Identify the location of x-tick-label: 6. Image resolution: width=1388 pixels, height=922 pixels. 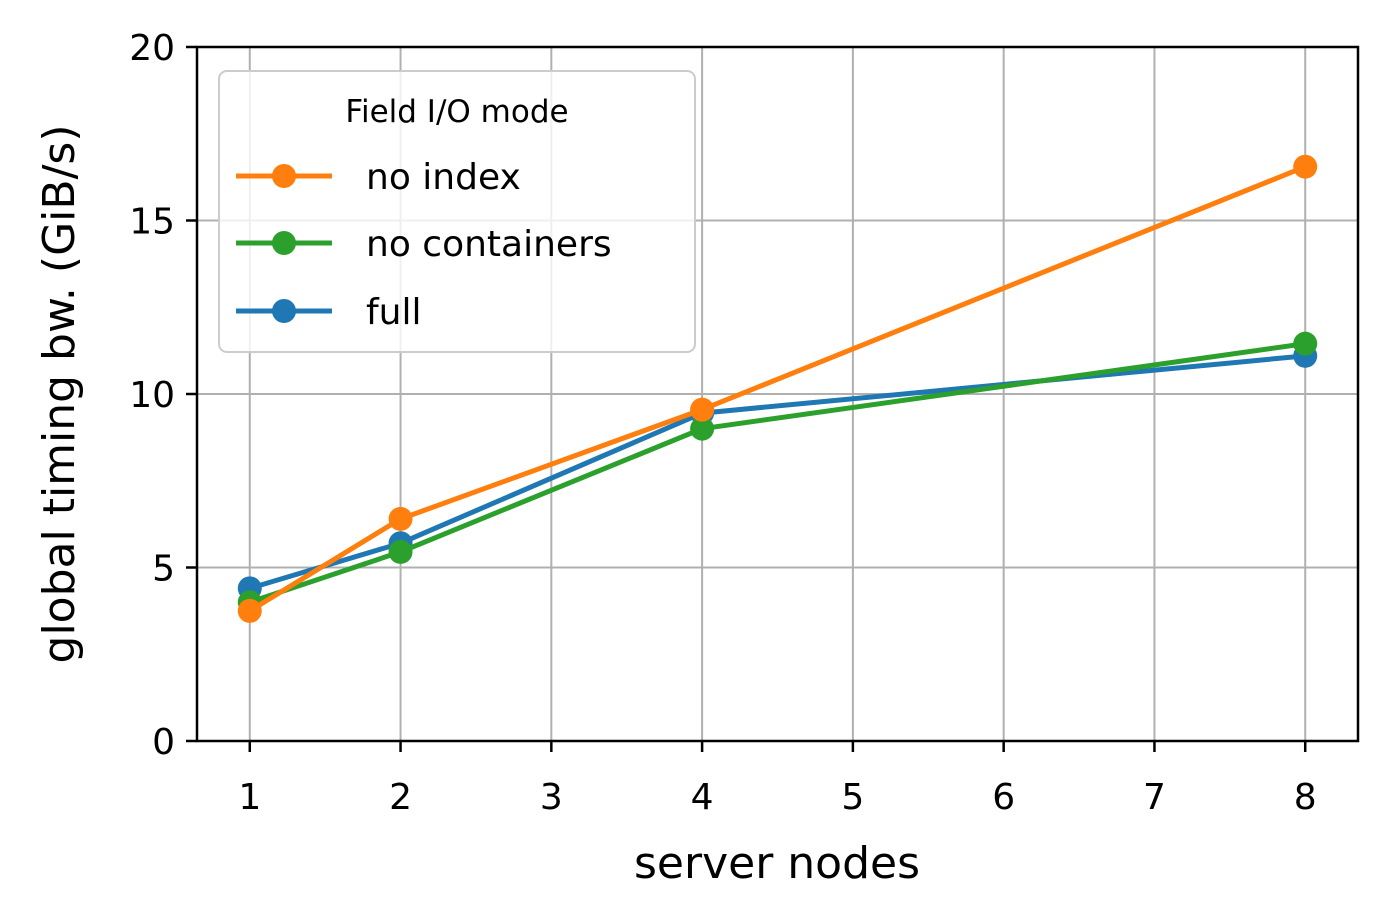
(1003, 797).